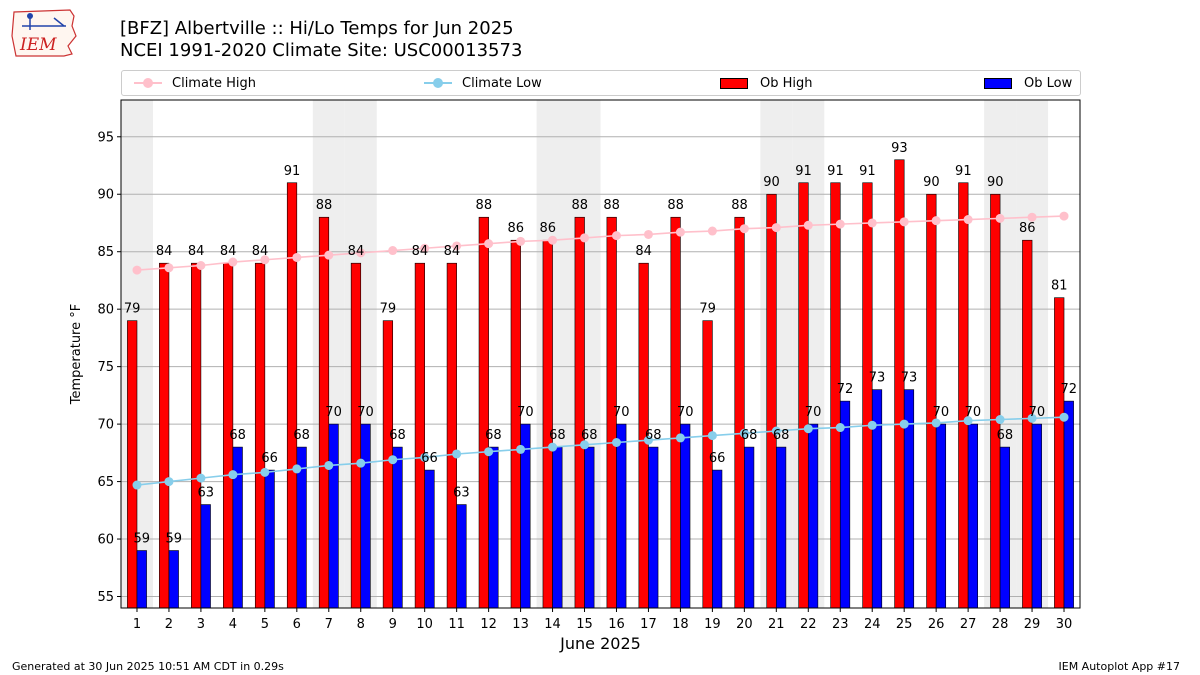 Image resolution: width=1200 pixels, height=675 pixels. Describe the element at coordinates (265, 624) in the screenshot. I see `x-tick-label: 5` at that location.